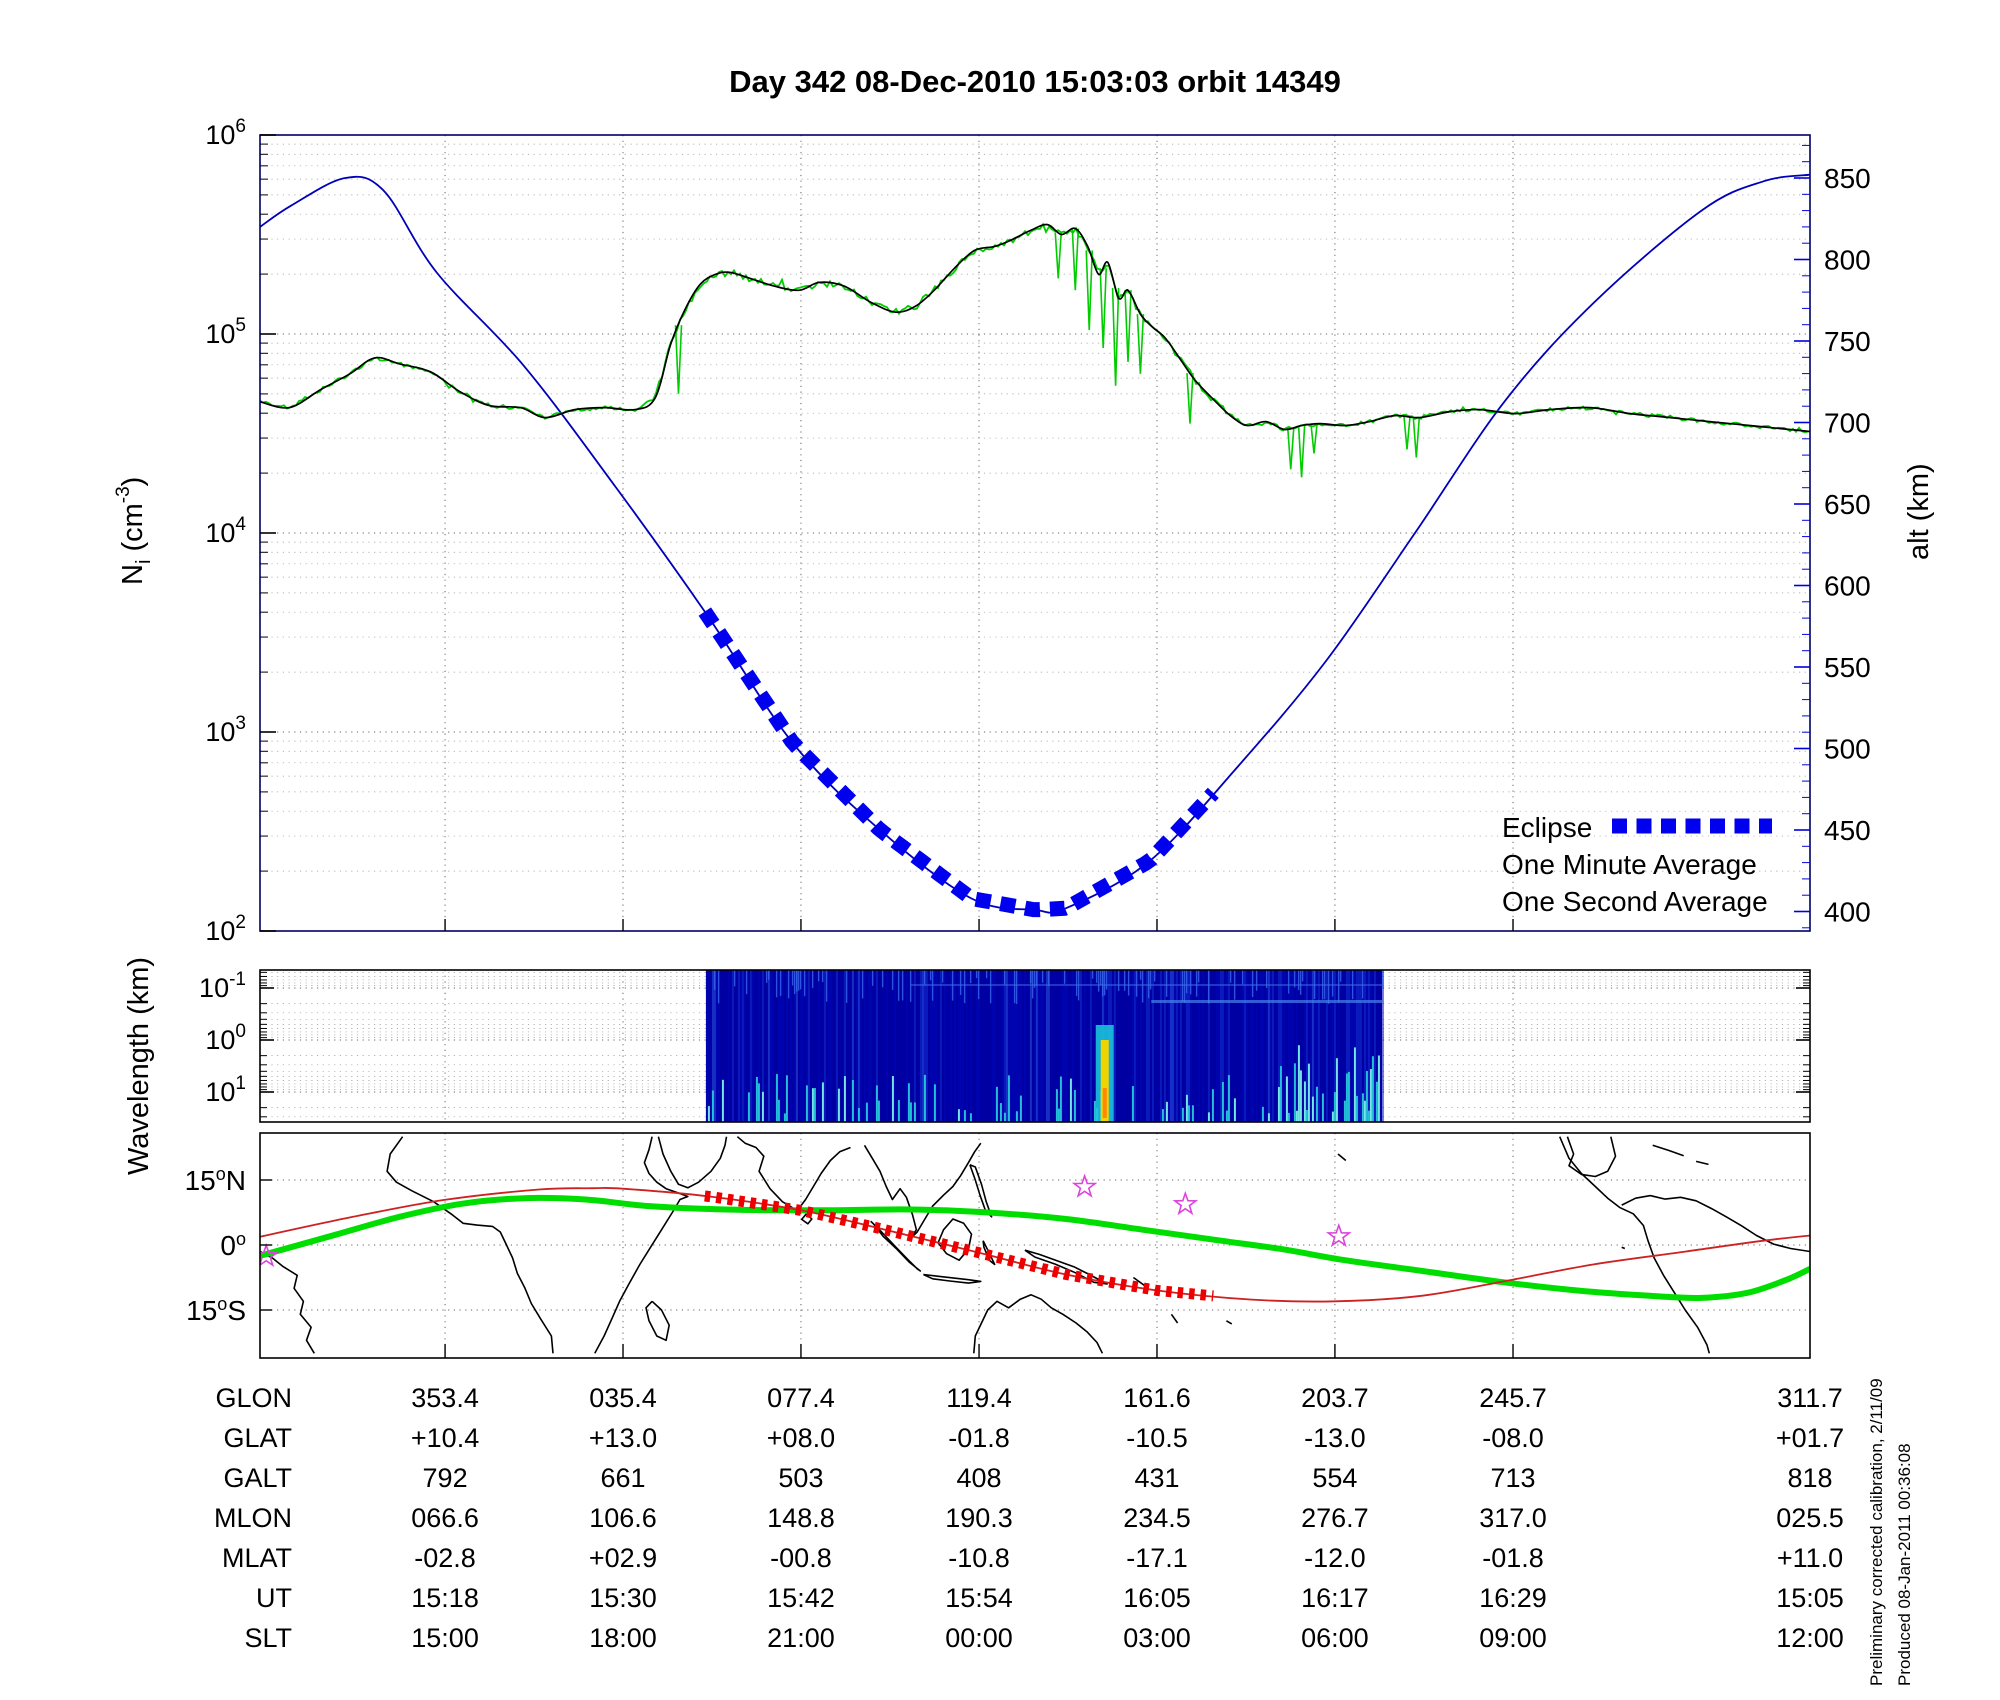 The height and width of the screenshot is (1700, 2000). What do you see at coordinates (1810, 1398) in the screenshot?
I see `table-value: 311.7` at bounding box center [1810, 1398].